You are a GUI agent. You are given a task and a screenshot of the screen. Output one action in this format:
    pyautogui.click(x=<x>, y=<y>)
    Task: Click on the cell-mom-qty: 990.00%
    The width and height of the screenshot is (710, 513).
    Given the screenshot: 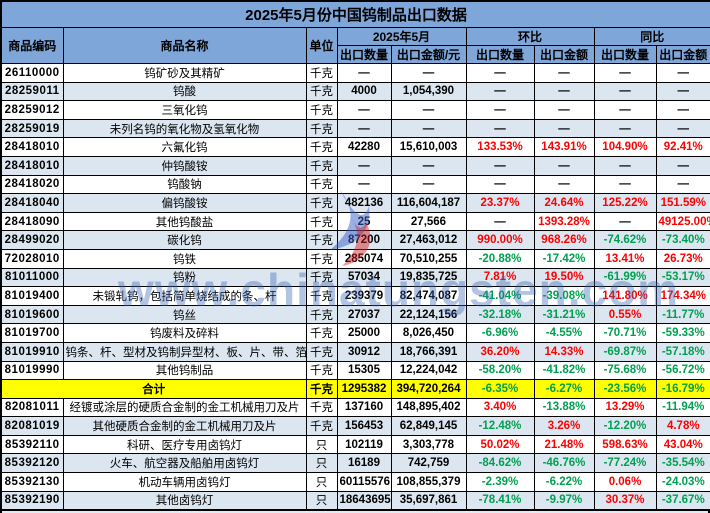 What is the action you would take?
    pyautogui.click(x=500, y=240)
    